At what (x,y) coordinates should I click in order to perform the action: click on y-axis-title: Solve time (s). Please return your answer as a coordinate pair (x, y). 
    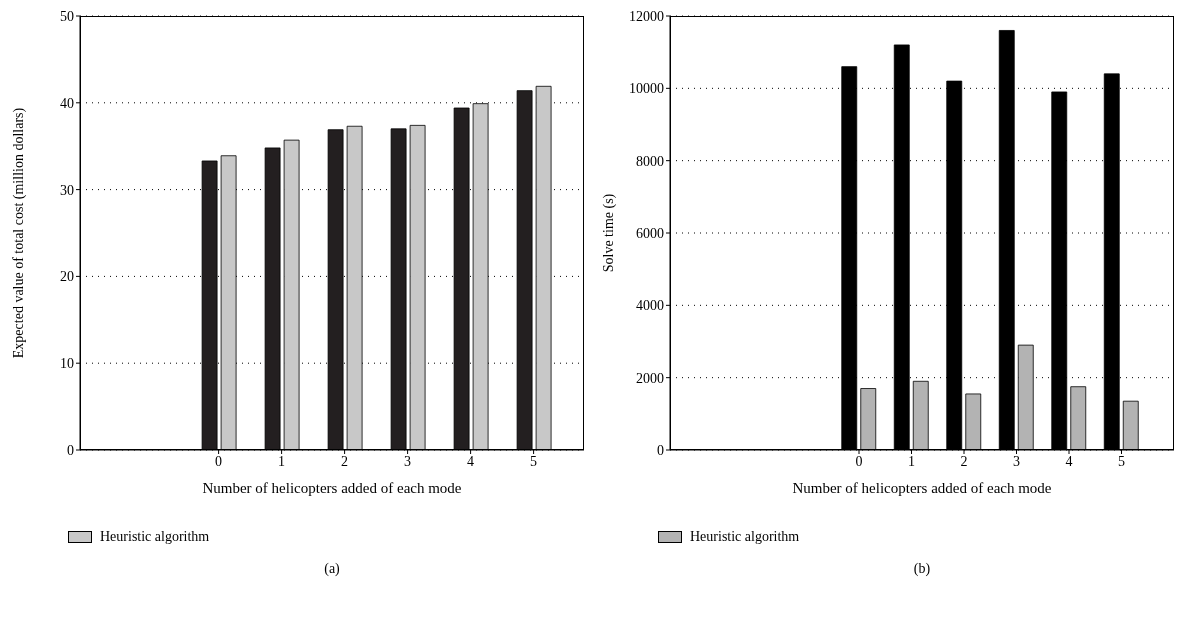
    Looking at the image, I should click on (608, 233).